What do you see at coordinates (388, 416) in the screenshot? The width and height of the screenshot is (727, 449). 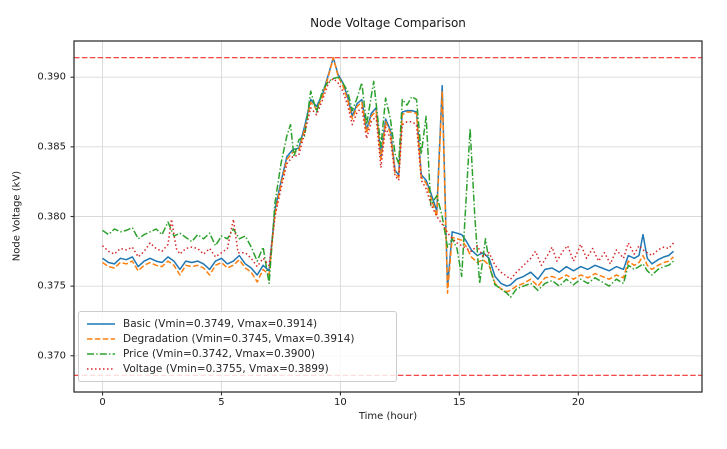 I see `x-axis-label: Time (hour)` at bounding box center [388, 416].